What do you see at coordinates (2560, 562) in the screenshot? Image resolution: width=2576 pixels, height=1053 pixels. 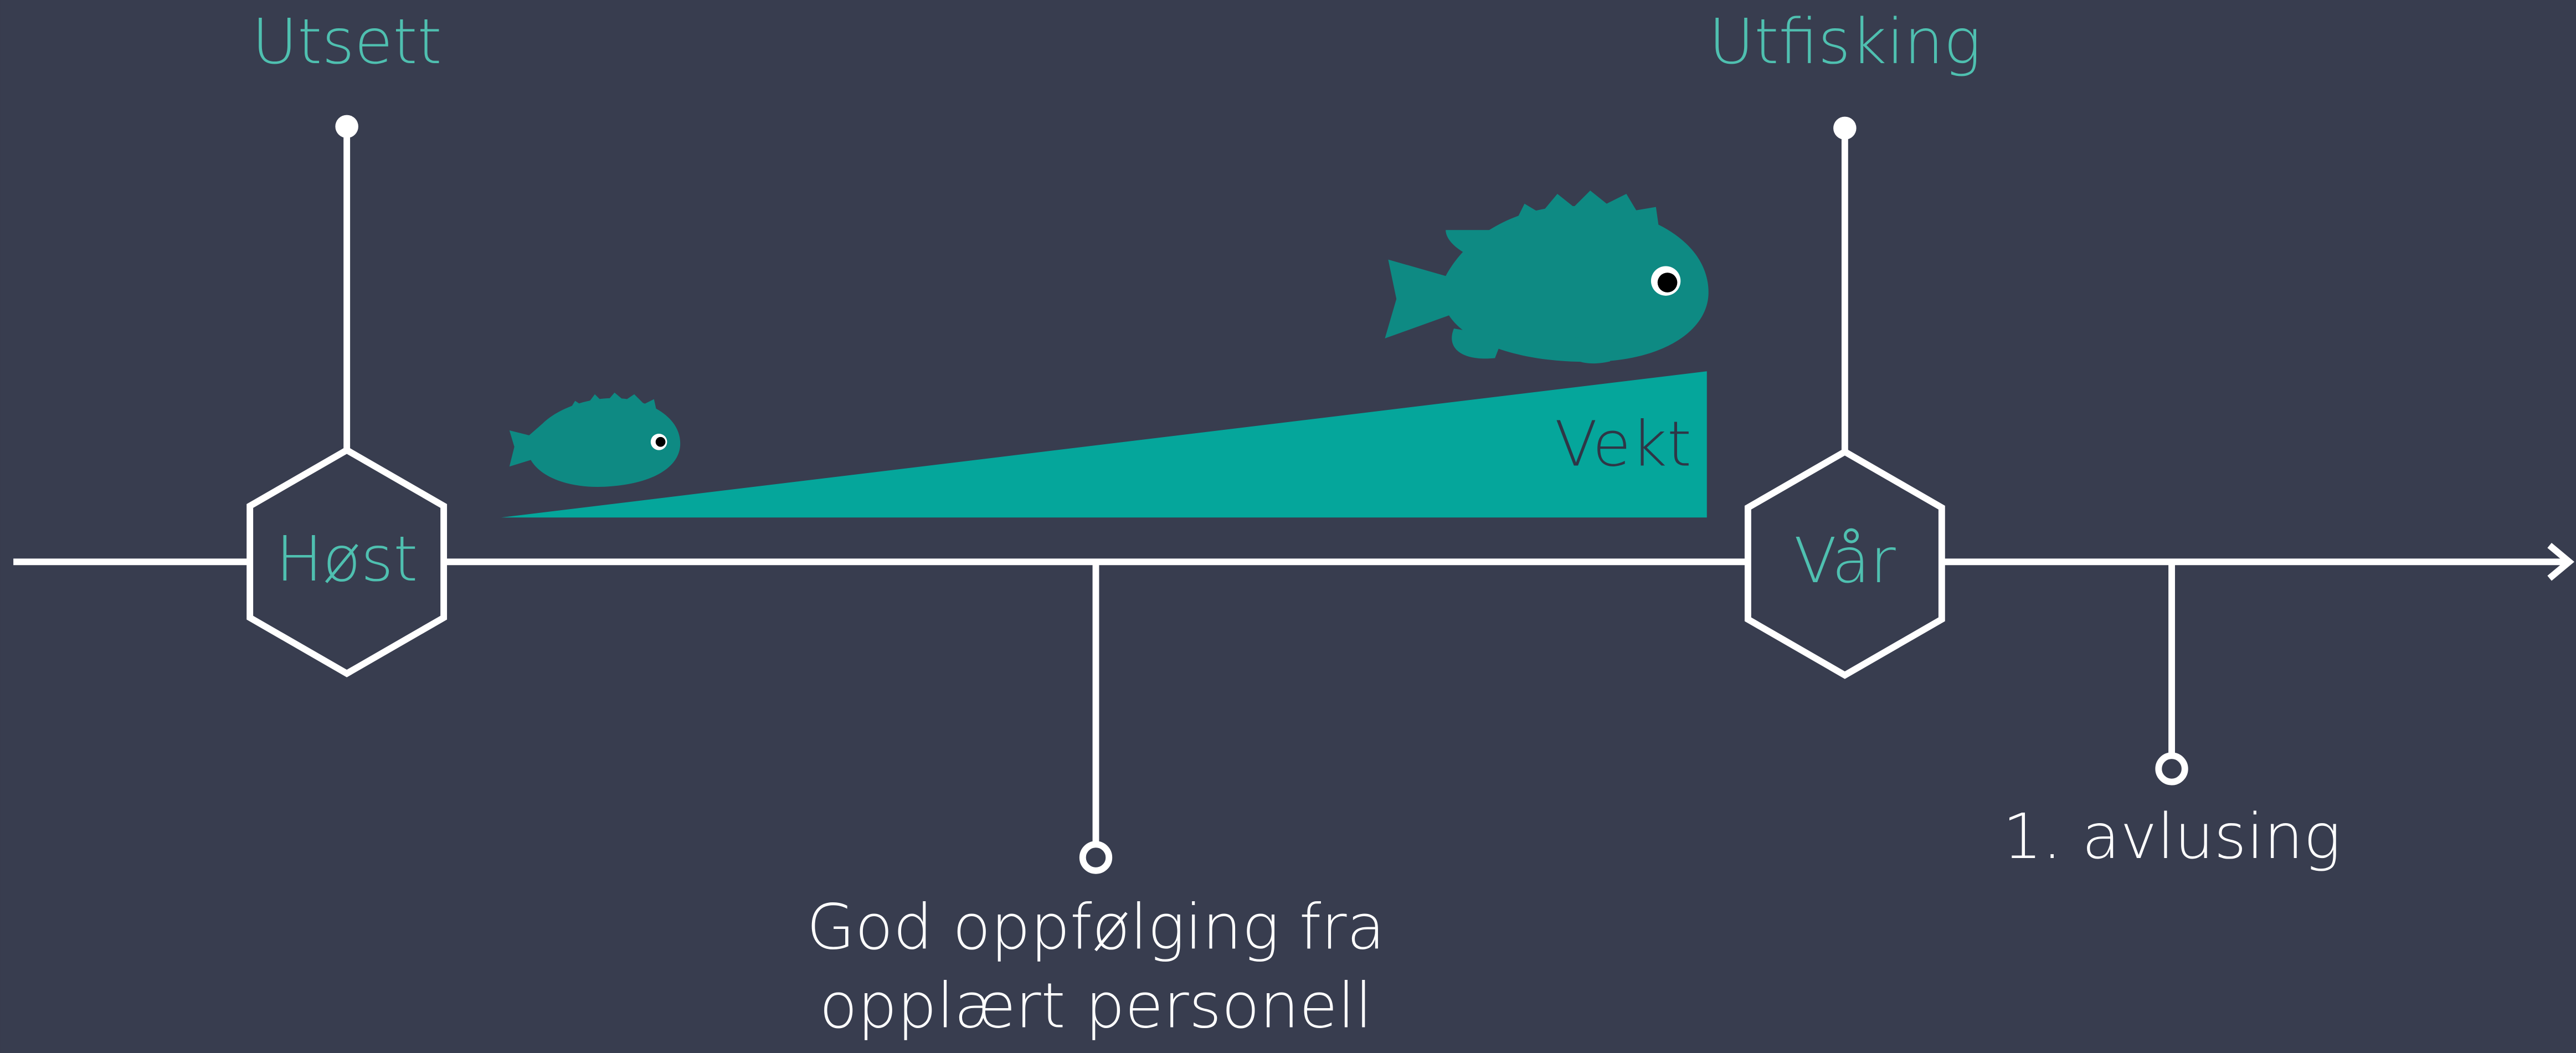 I see `axis-arrow` at bounding box center [2560, 562].